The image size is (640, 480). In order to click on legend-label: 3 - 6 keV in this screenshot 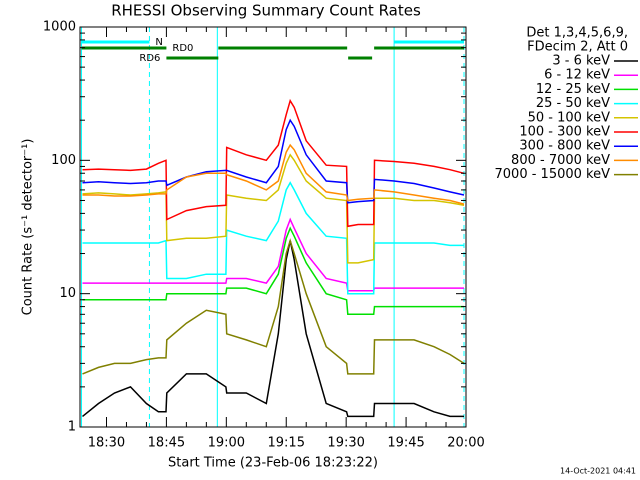, I will do `click(581, 61)`.